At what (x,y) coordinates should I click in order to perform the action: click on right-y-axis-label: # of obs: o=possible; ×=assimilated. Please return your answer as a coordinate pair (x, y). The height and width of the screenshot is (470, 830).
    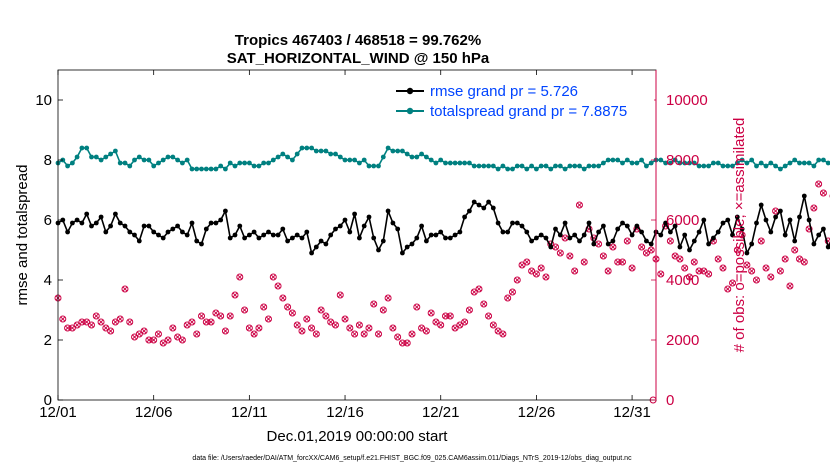
    Looking at the image, I should click on (739, 235).